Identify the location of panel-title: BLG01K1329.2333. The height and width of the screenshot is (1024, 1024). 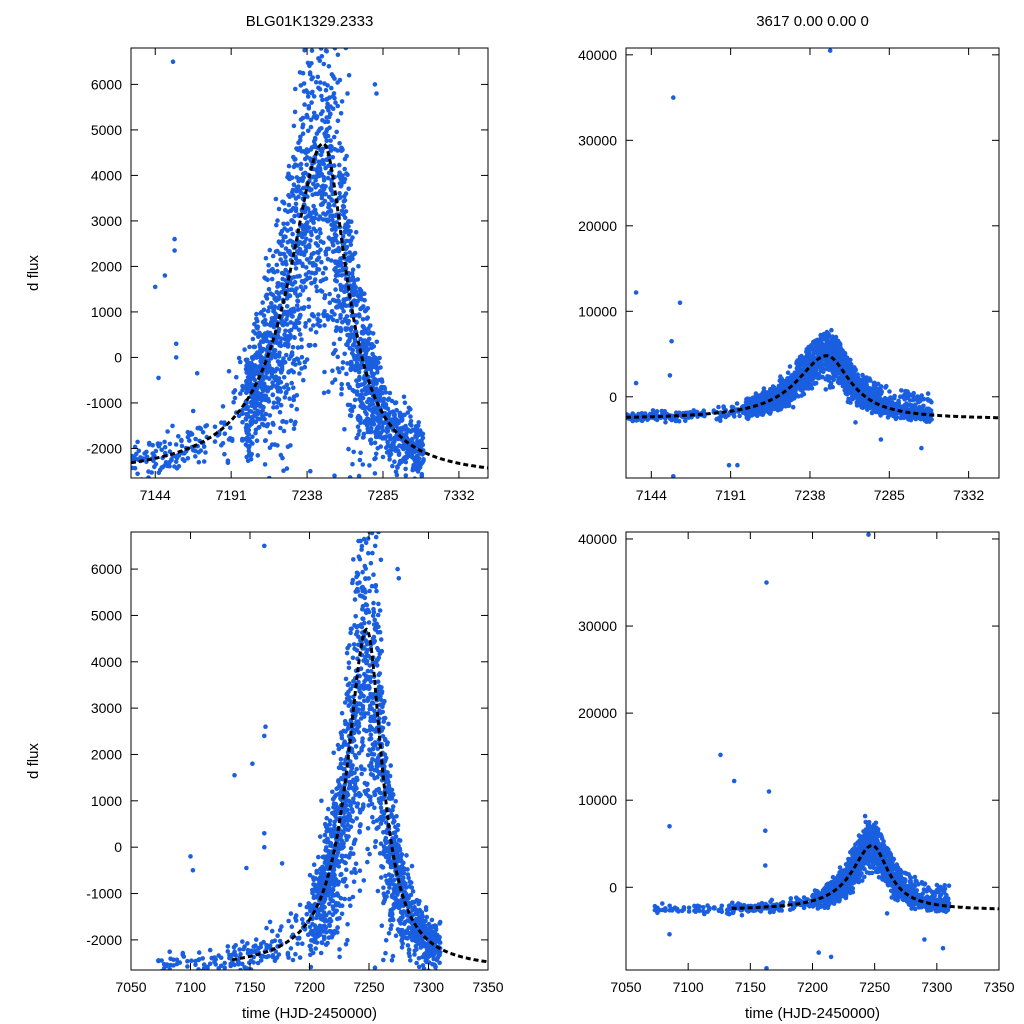
(310, 21).